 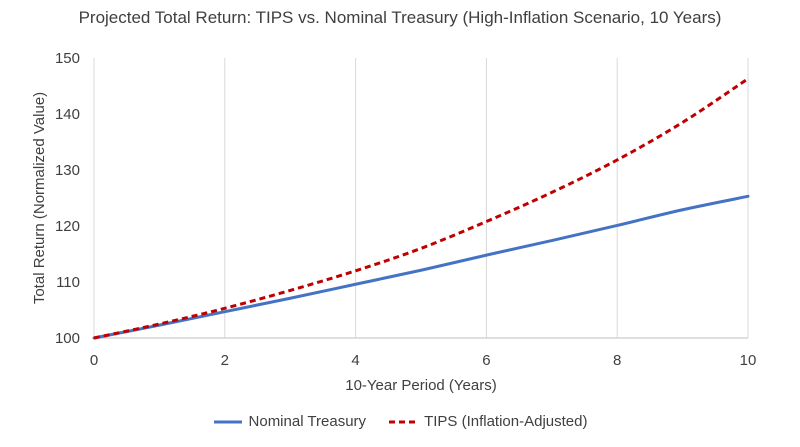 What do you see at coordinates (420, 385) in the screenshot?
I see `x-axis-title: 10-Year Period (Years)` at bounding box center [420, 385].